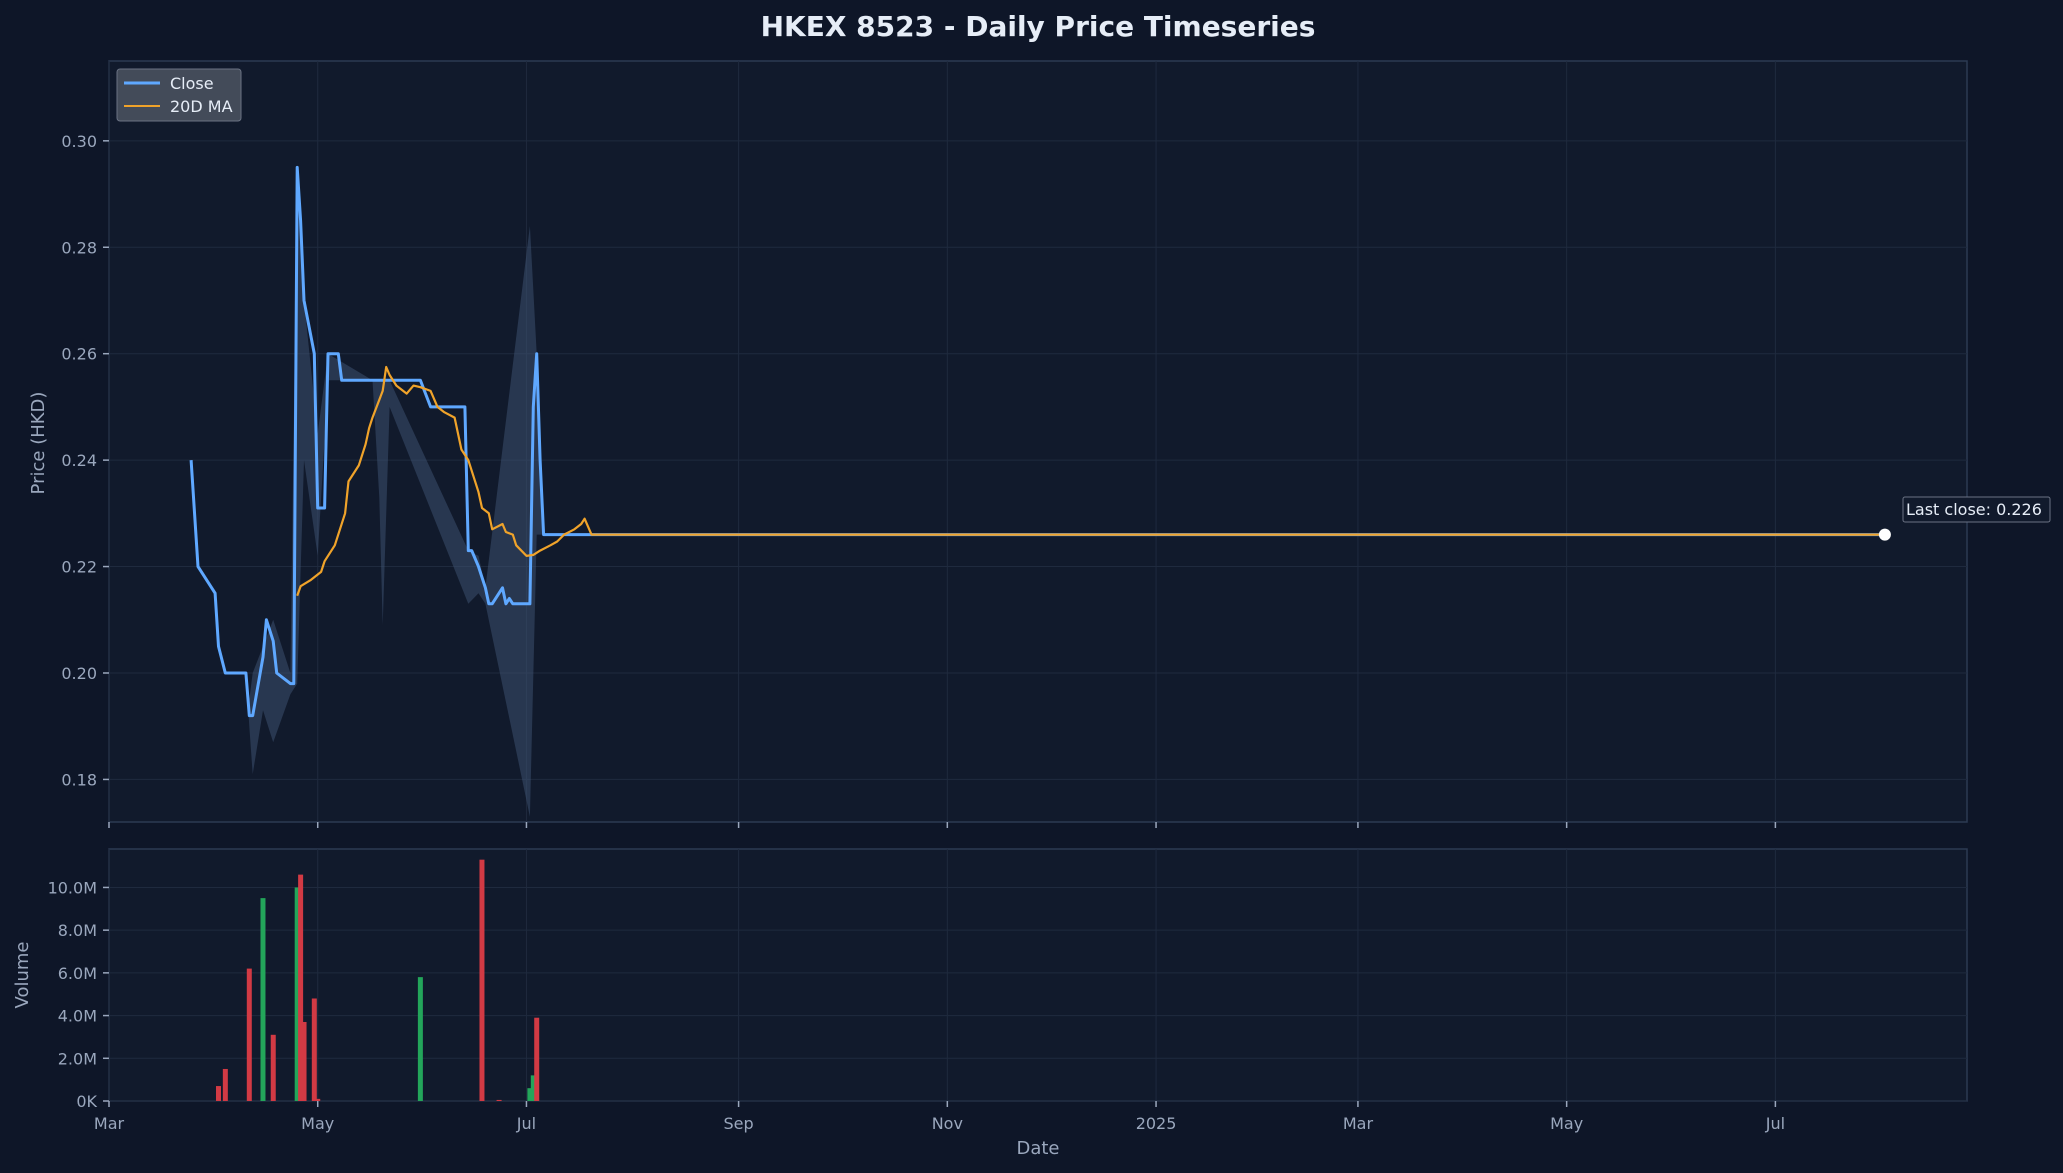 This screenshot has width=2063, height=1173. I want to click on x-axis-label: Date, so click(1037, 1148).